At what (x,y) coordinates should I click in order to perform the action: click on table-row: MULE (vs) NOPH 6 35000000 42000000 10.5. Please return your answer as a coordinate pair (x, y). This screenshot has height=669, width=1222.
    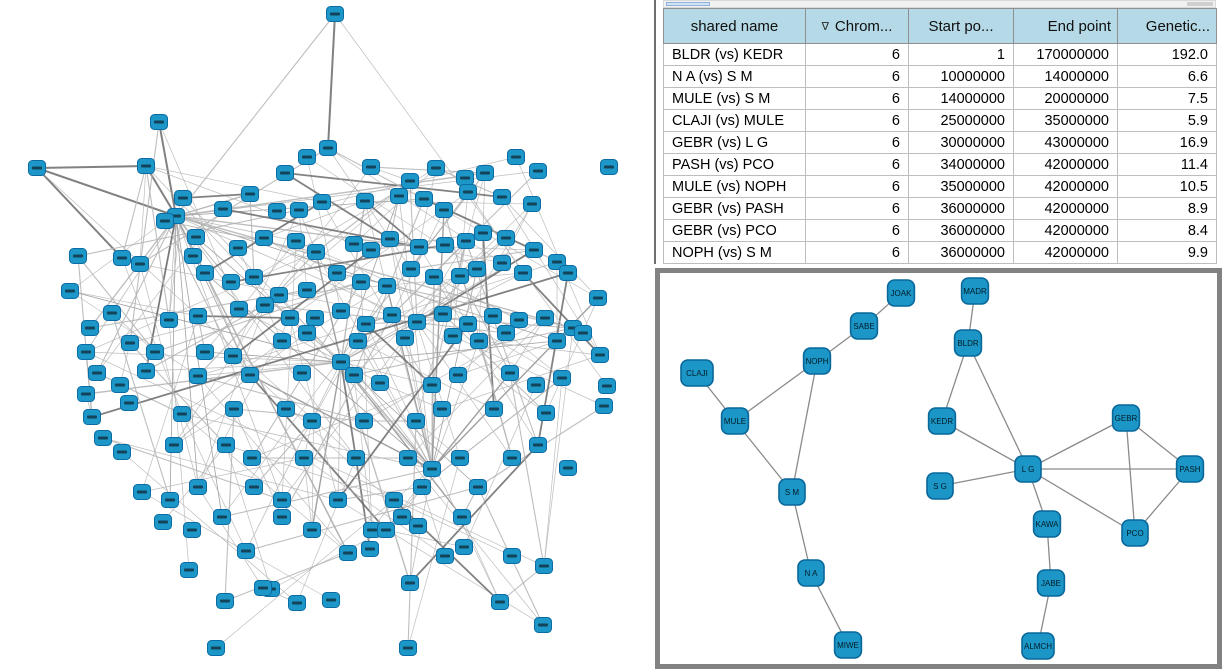
    Looking at the image, I should click on (940, 186).